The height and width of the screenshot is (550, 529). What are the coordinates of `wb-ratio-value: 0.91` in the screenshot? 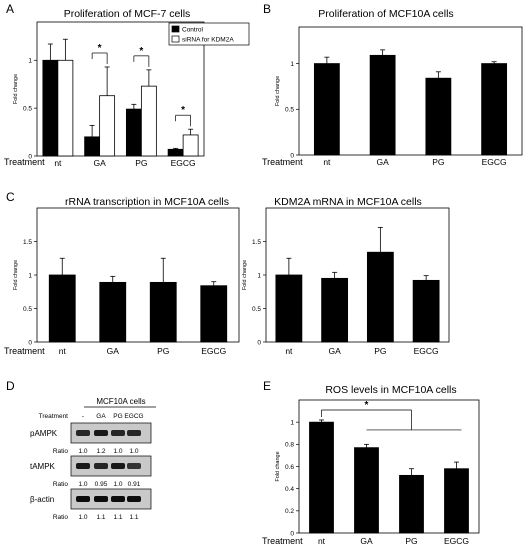 It's located at (134, 484).